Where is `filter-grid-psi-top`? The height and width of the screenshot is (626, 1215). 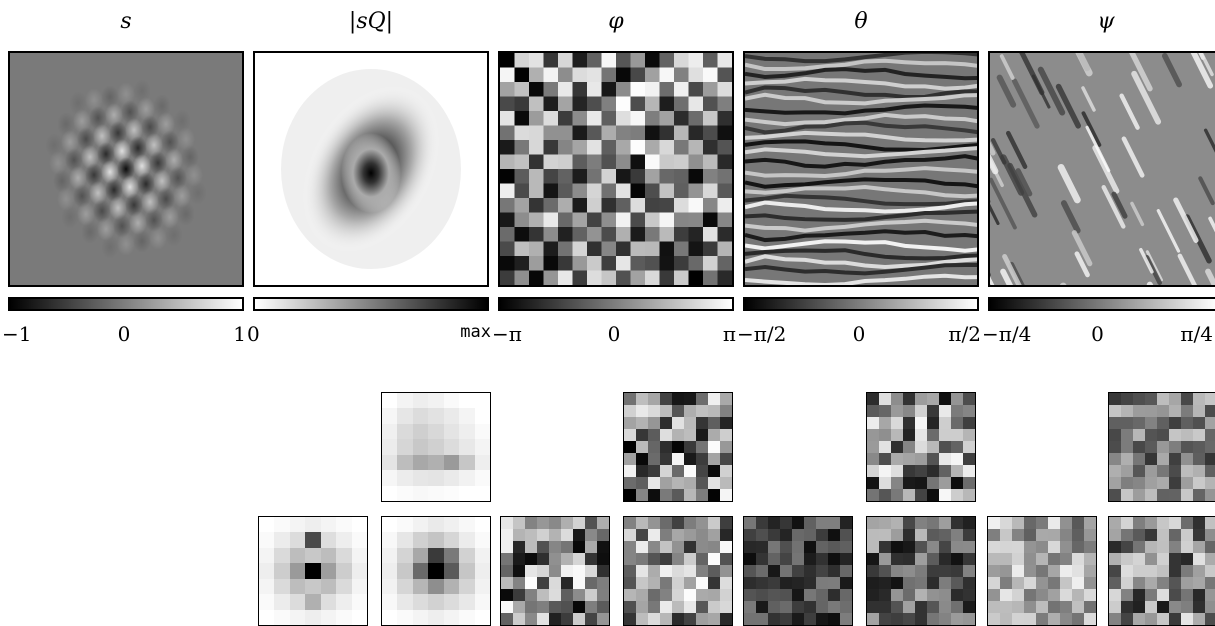
filter-grid-psi-top is located at coordinates (1161, 447).